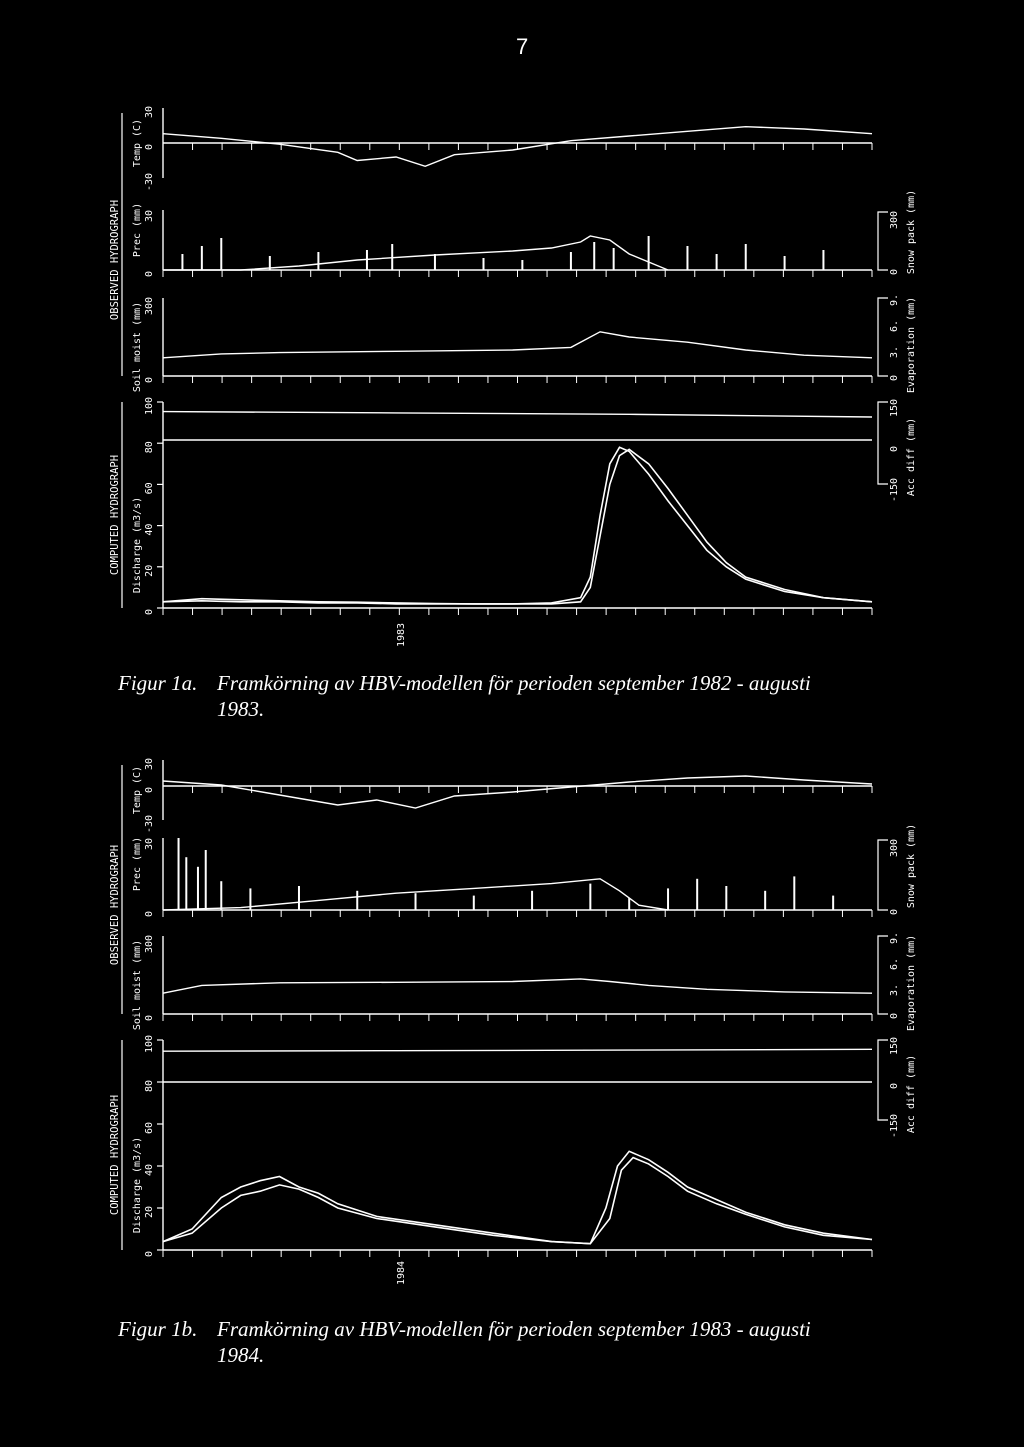 This screenshot has width=1024, height=1447. Describe the element at coordinates (401, 635) in the screenshot. I see `year-label: 1983` at that location.